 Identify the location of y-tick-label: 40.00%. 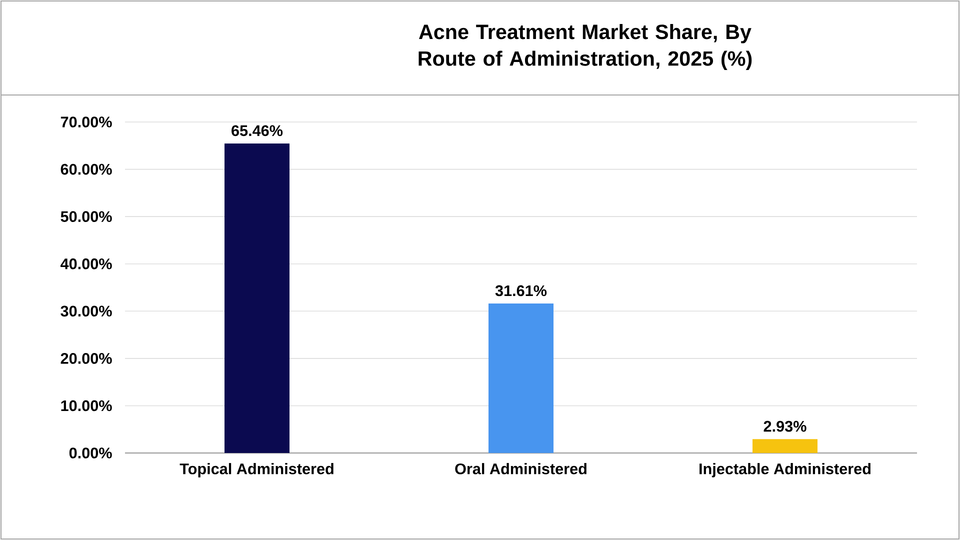
(86, 264).